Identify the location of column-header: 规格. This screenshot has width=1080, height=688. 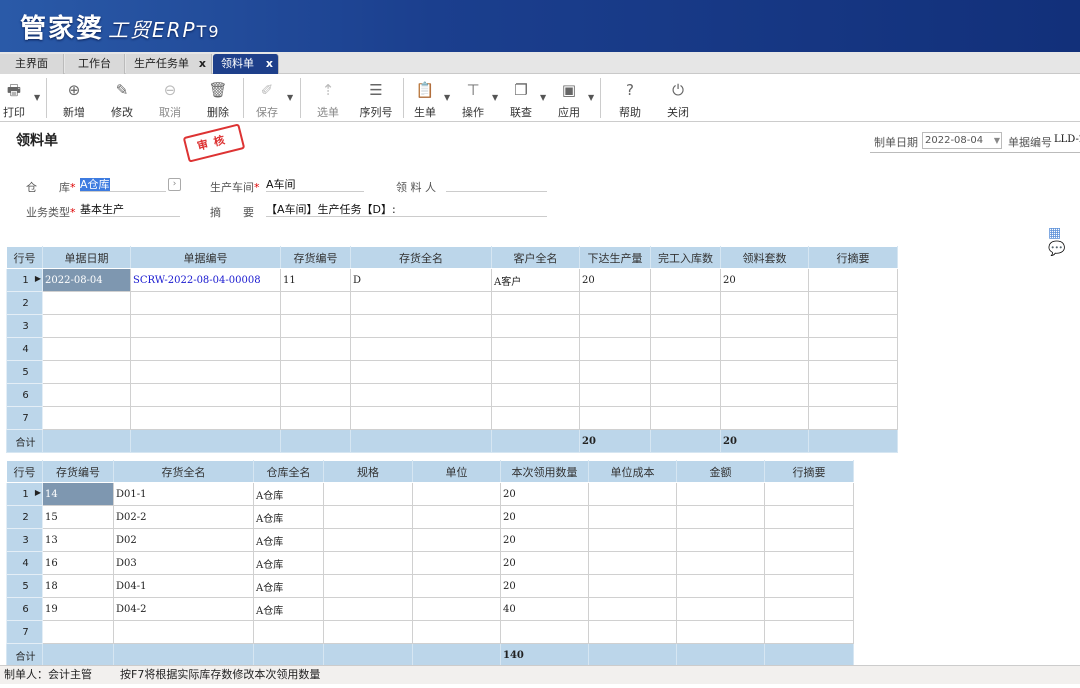
(368, 471).